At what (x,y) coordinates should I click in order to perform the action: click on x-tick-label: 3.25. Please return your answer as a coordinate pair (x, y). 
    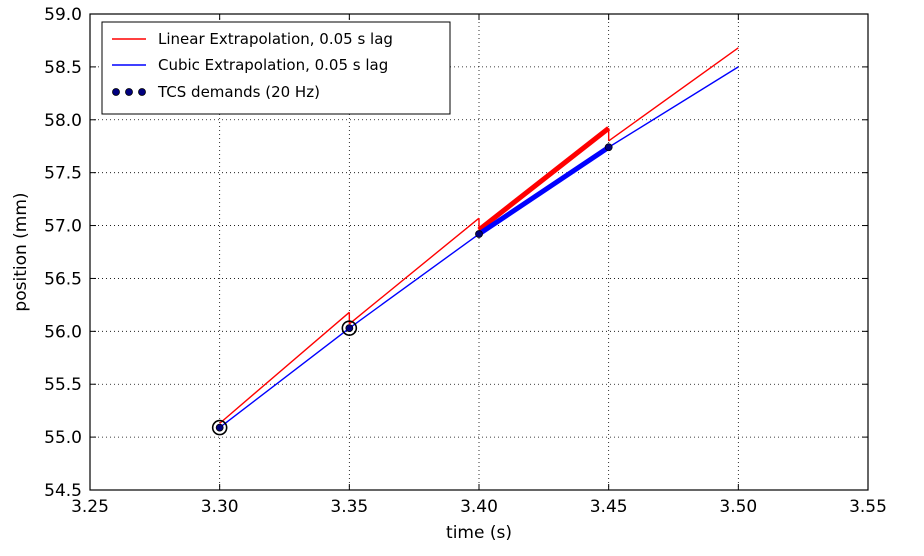
    Looking at the image, I should click on (90, 507).